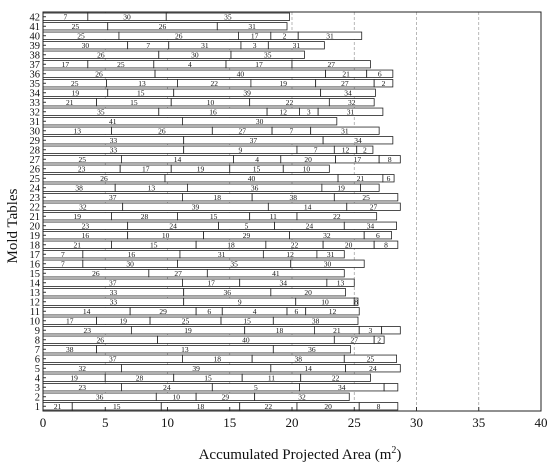  Describe the element at coordinates (213, 111) in the screenshot. I see `bar-row-32: 35 16 12 3 31` at that location.